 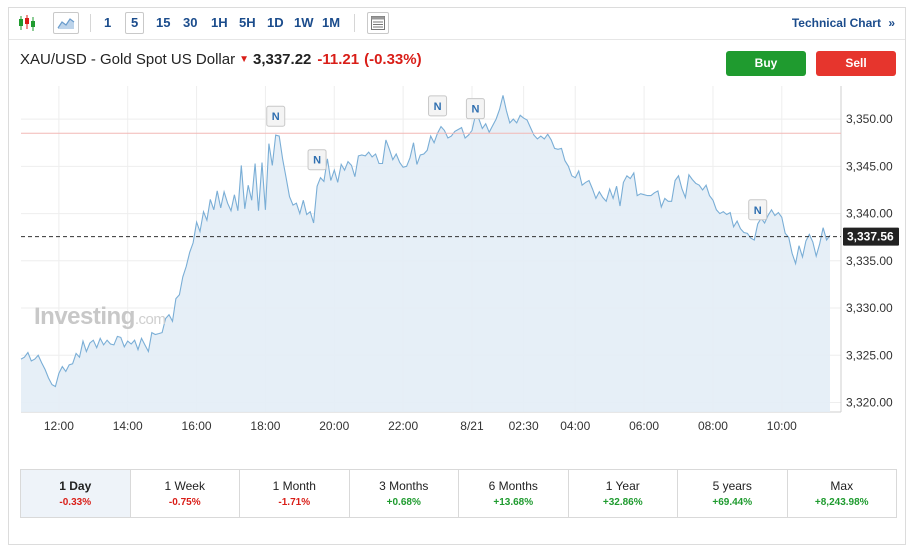 I want to click on timeframe-30: 30, so click(x=190, y=22).